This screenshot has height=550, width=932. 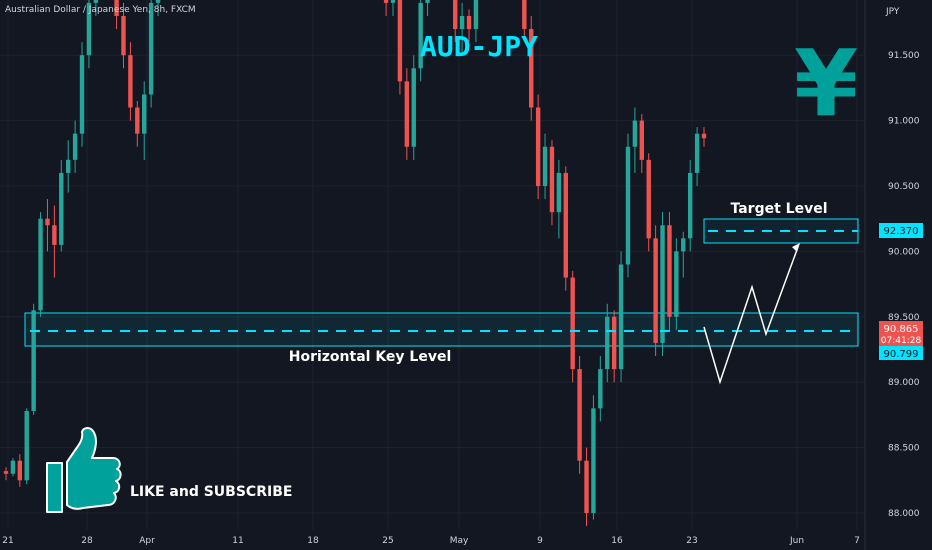 What do you see at coordinates (370, 357) in the screenshot?
I see `key-level-label: Horizontal Key Level` at bounding box center [370, 357].